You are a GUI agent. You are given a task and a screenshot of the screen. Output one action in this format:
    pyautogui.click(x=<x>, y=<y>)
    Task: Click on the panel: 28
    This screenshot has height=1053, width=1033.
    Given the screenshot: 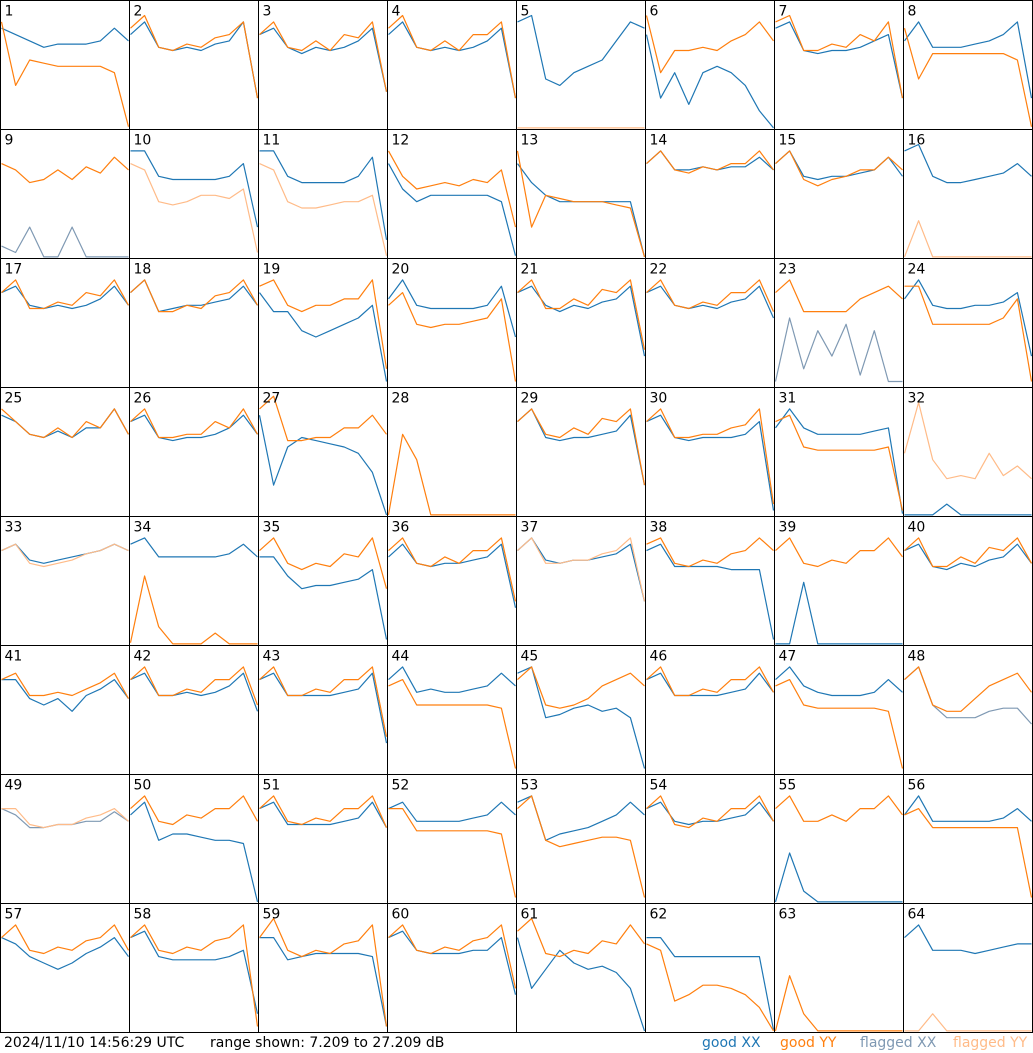 What is the action you would take?
    pyautogui.click(x=452, y=452)
    